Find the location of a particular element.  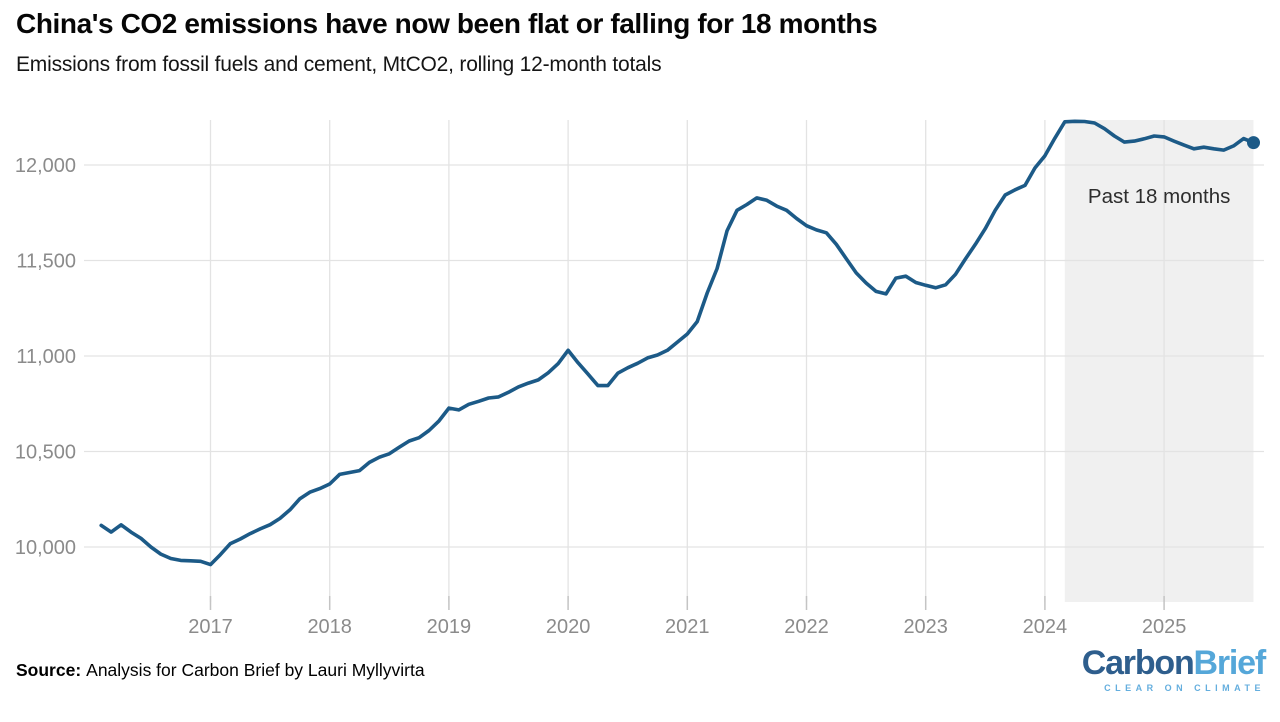

highlight-region is located at coordinates (1159, 361).